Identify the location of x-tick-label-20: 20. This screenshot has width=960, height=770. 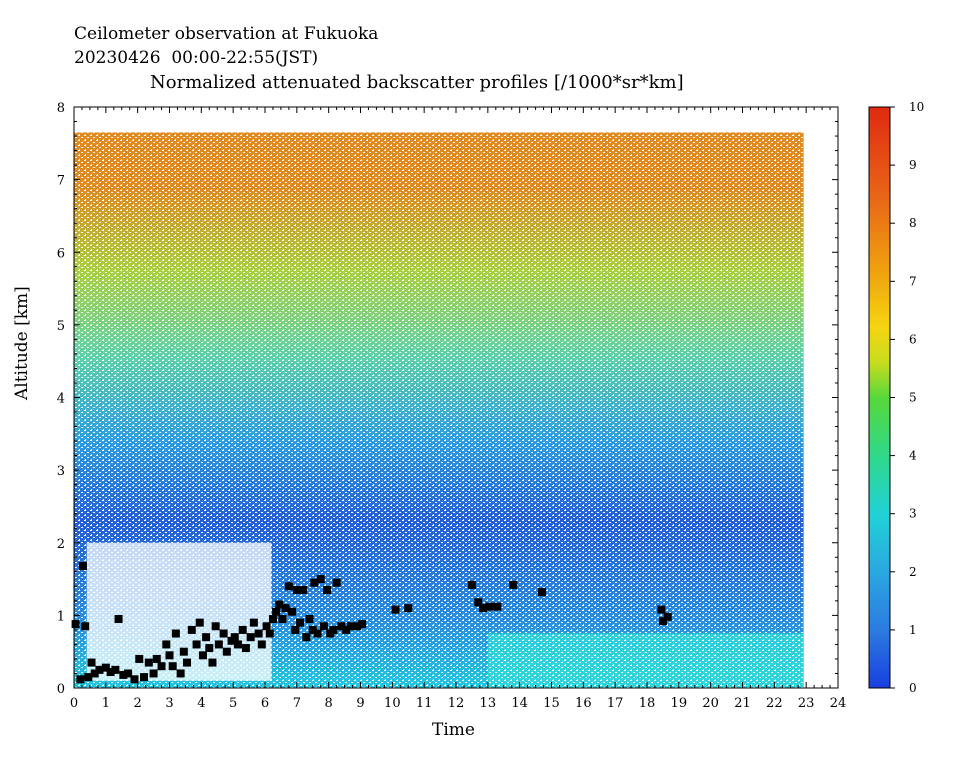
(710, 703).